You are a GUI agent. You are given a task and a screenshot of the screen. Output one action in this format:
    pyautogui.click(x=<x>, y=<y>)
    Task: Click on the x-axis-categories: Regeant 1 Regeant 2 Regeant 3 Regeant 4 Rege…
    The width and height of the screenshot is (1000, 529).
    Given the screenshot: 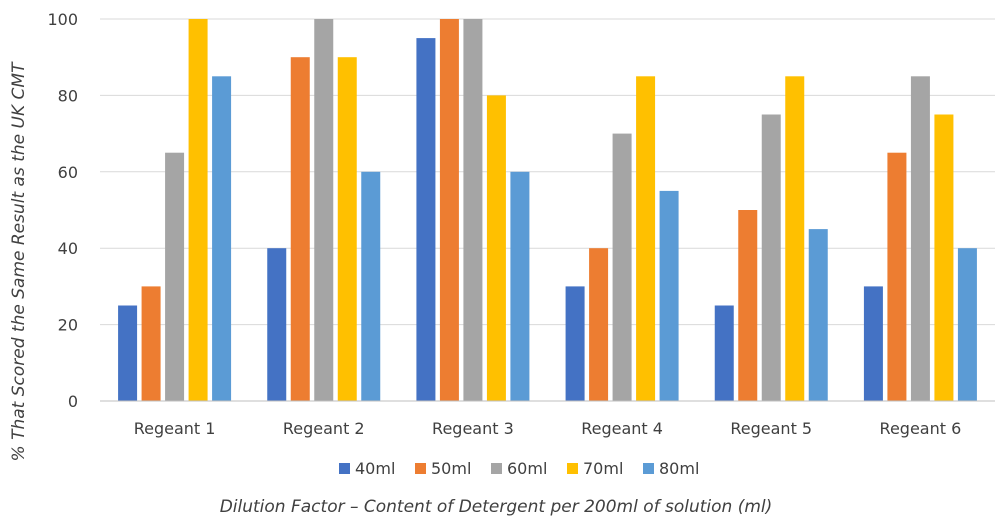 What is the action you would take?
    pyautogui.click(x=548, y=428)
    